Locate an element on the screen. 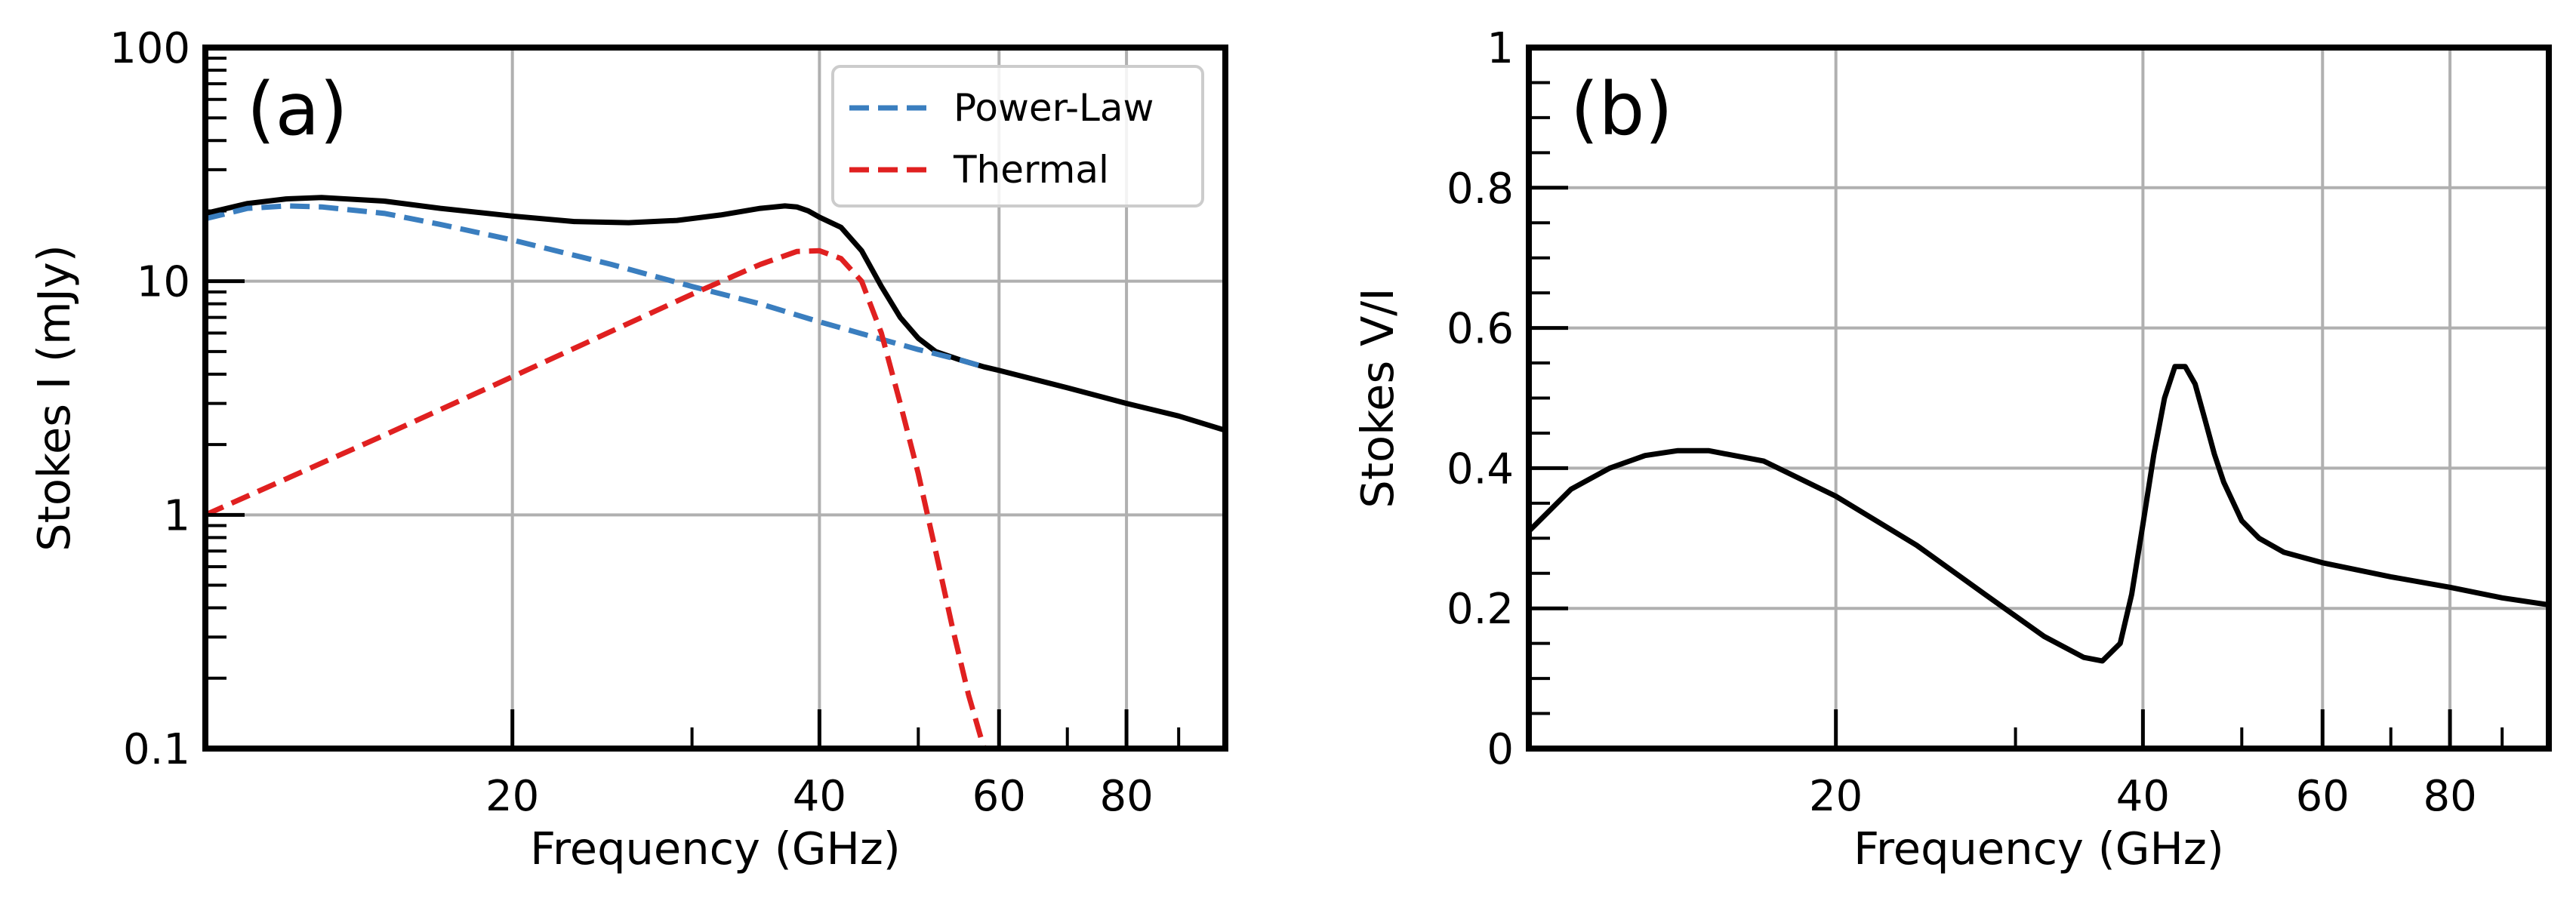  series-line-power-law is located at coordinates (595, 286).